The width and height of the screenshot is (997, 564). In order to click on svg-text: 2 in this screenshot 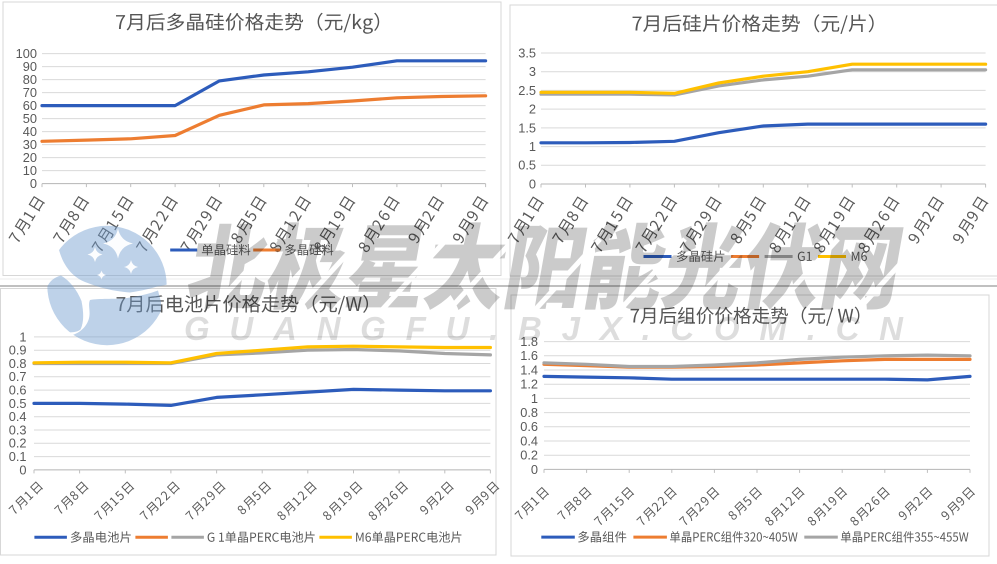, I will do `click(532, 109)`.